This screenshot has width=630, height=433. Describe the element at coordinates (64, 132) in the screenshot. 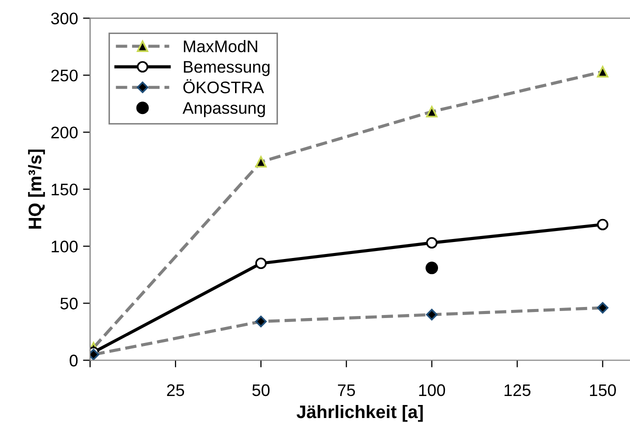

I see `y-tick-label: 200` at that location.